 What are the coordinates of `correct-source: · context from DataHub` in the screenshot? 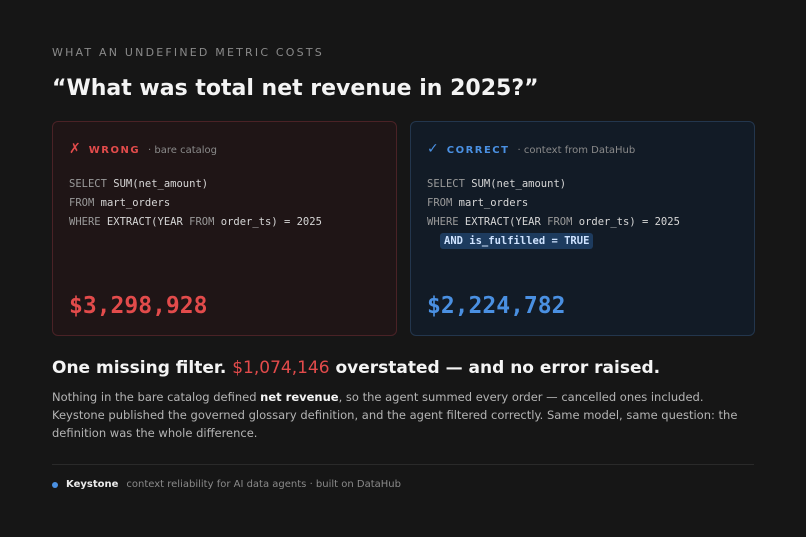 It's located at (576, 150).